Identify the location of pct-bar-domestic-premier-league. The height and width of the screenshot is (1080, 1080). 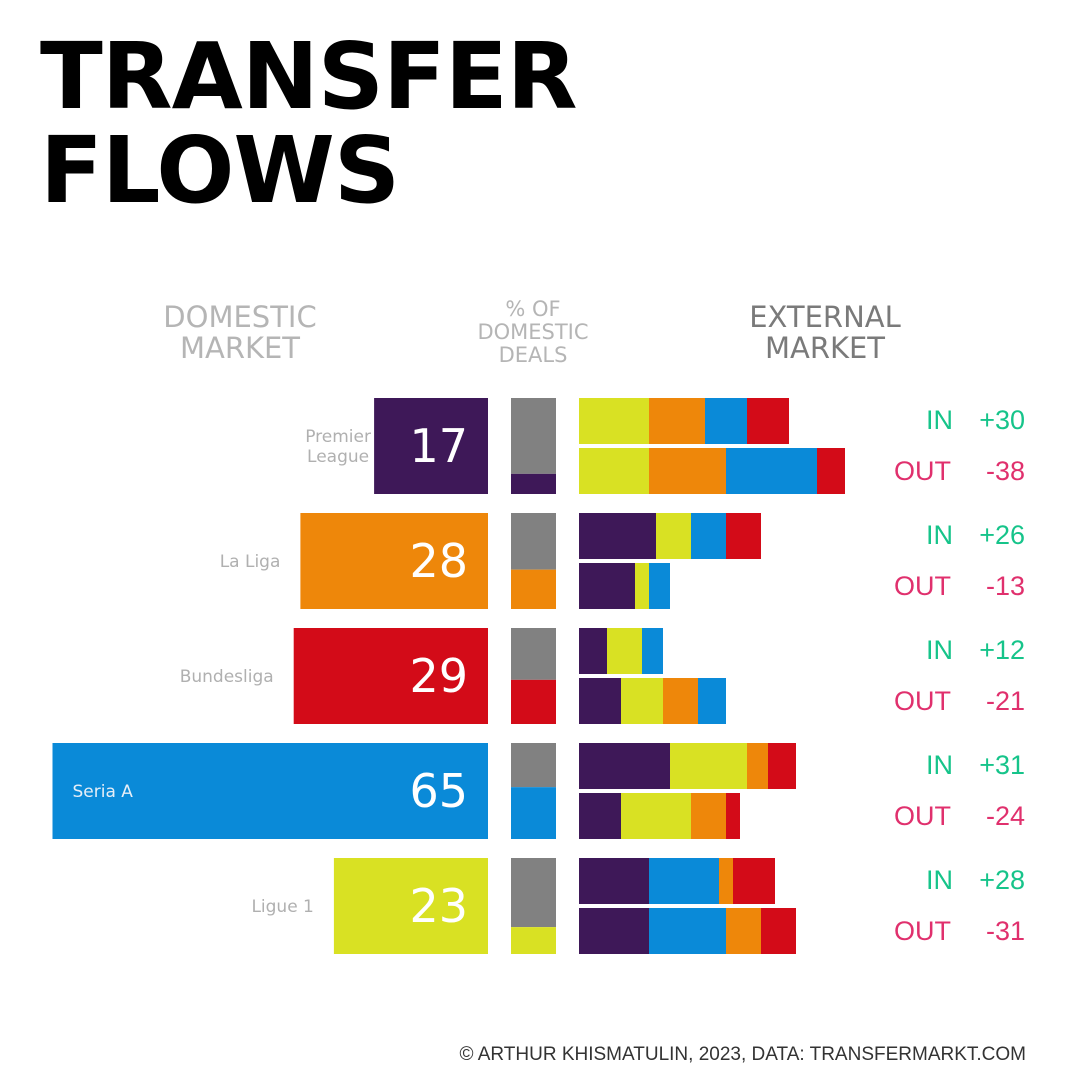
(533, 483).